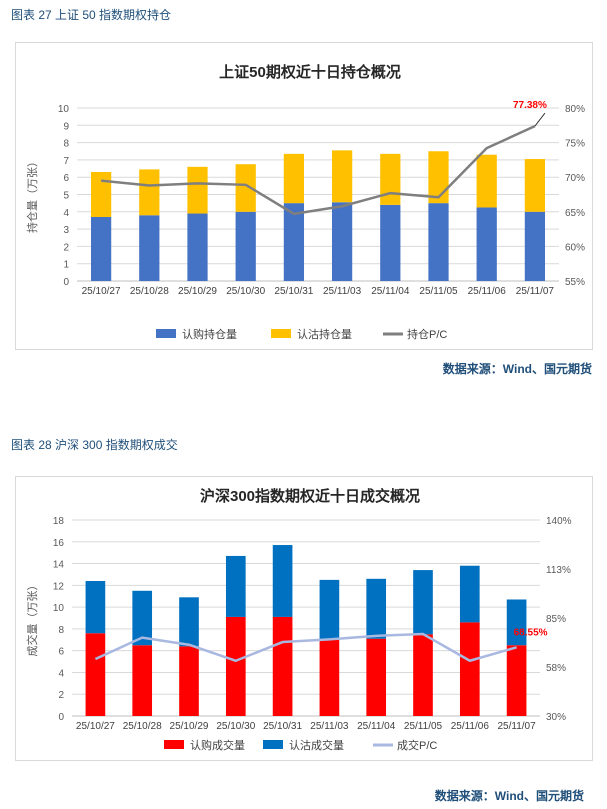 This screenshot has width=607, height=809. Describe the element at coordinates (59, 565) in the screenshot. I see `y-tick-label: 14` at that location.